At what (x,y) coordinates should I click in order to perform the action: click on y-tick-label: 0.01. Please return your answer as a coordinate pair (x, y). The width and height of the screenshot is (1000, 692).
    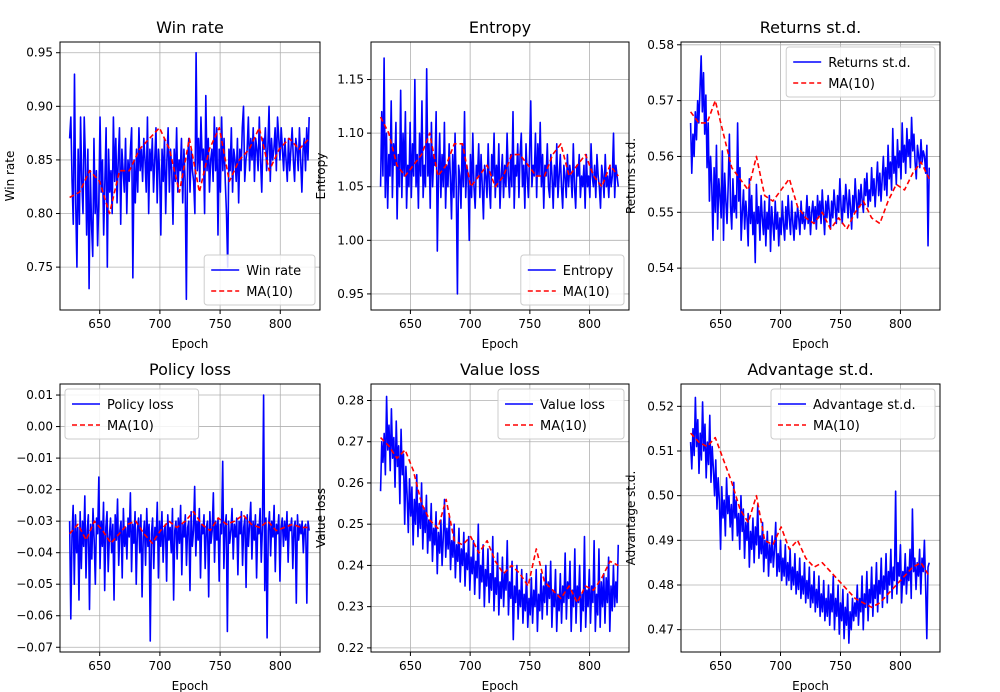
    Looking at the image, I should click on (39, 395).